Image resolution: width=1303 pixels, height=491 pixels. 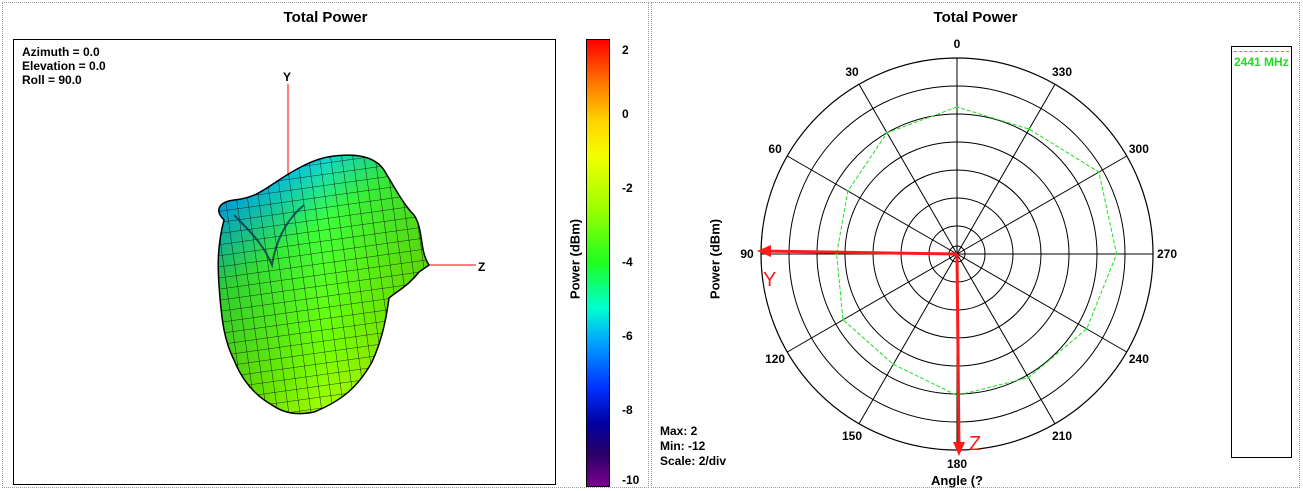 I want to click on polar-angle-label: 210, so click(x=1062, y=436).